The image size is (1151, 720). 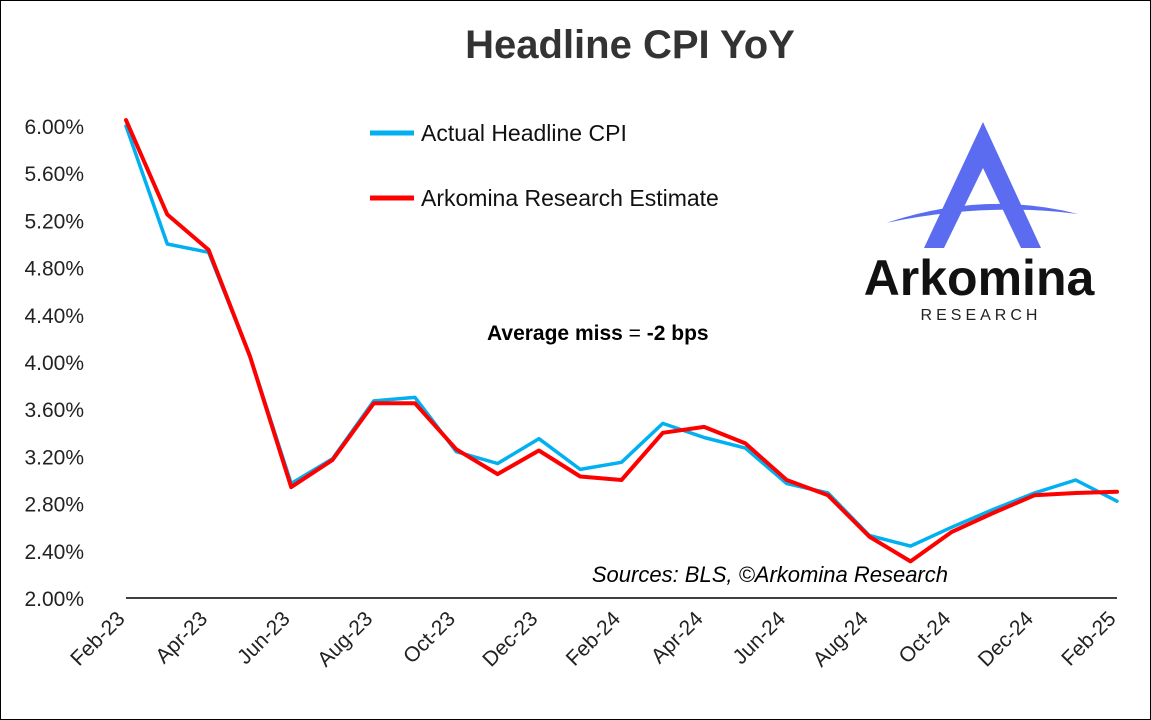 I want to click on logo-swoosh-icon, so click(x=982, y=213).